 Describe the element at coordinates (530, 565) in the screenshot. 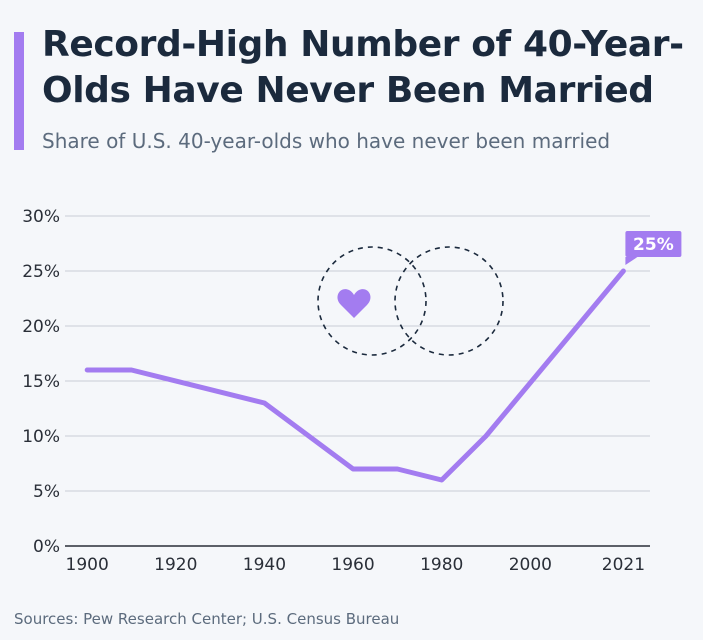

I see `x-tick-label: 2000` at that location.